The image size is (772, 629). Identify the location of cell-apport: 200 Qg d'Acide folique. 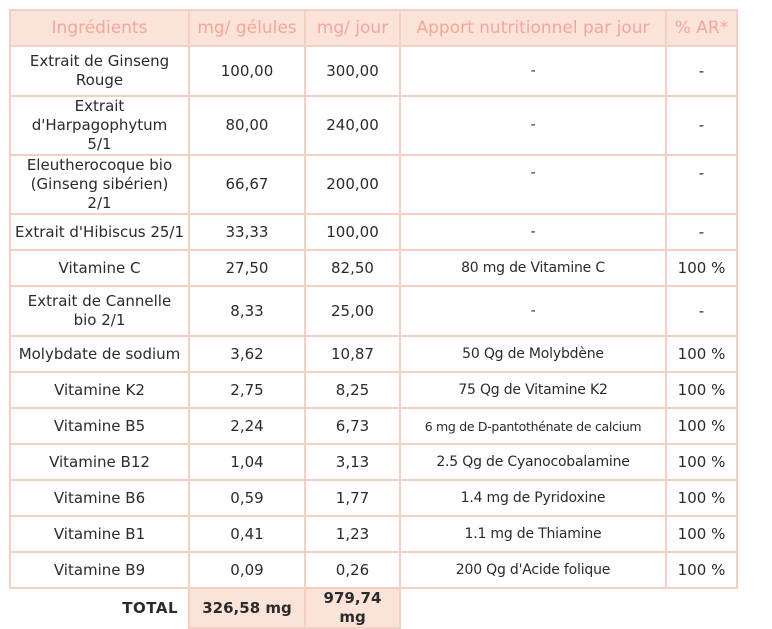
(533, 570).